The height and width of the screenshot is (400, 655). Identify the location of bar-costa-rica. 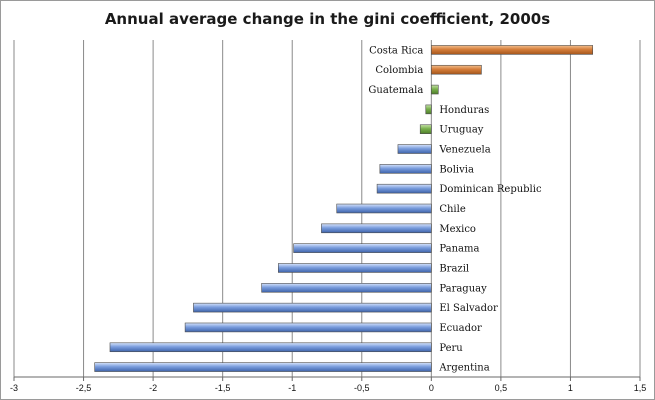
(512, 50).